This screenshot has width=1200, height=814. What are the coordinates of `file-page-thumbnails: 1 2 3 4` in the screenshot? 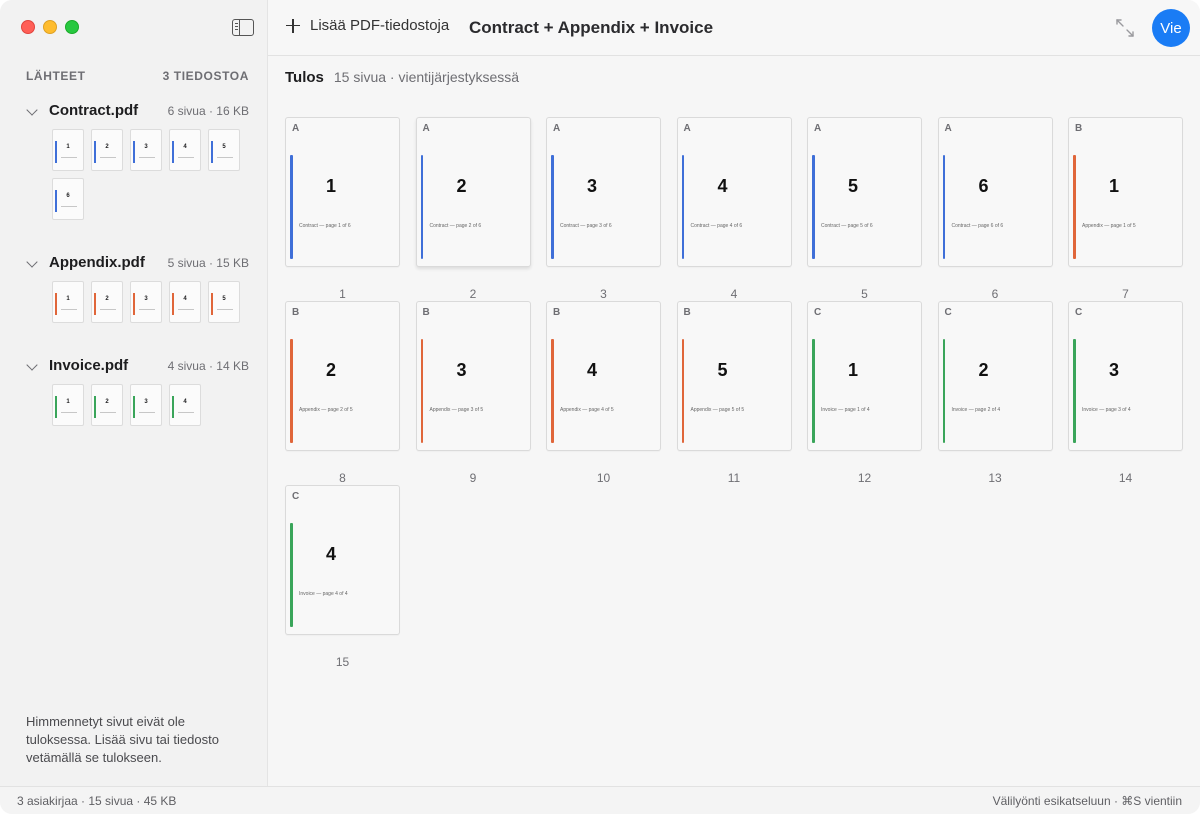 It's located at (152, 405).